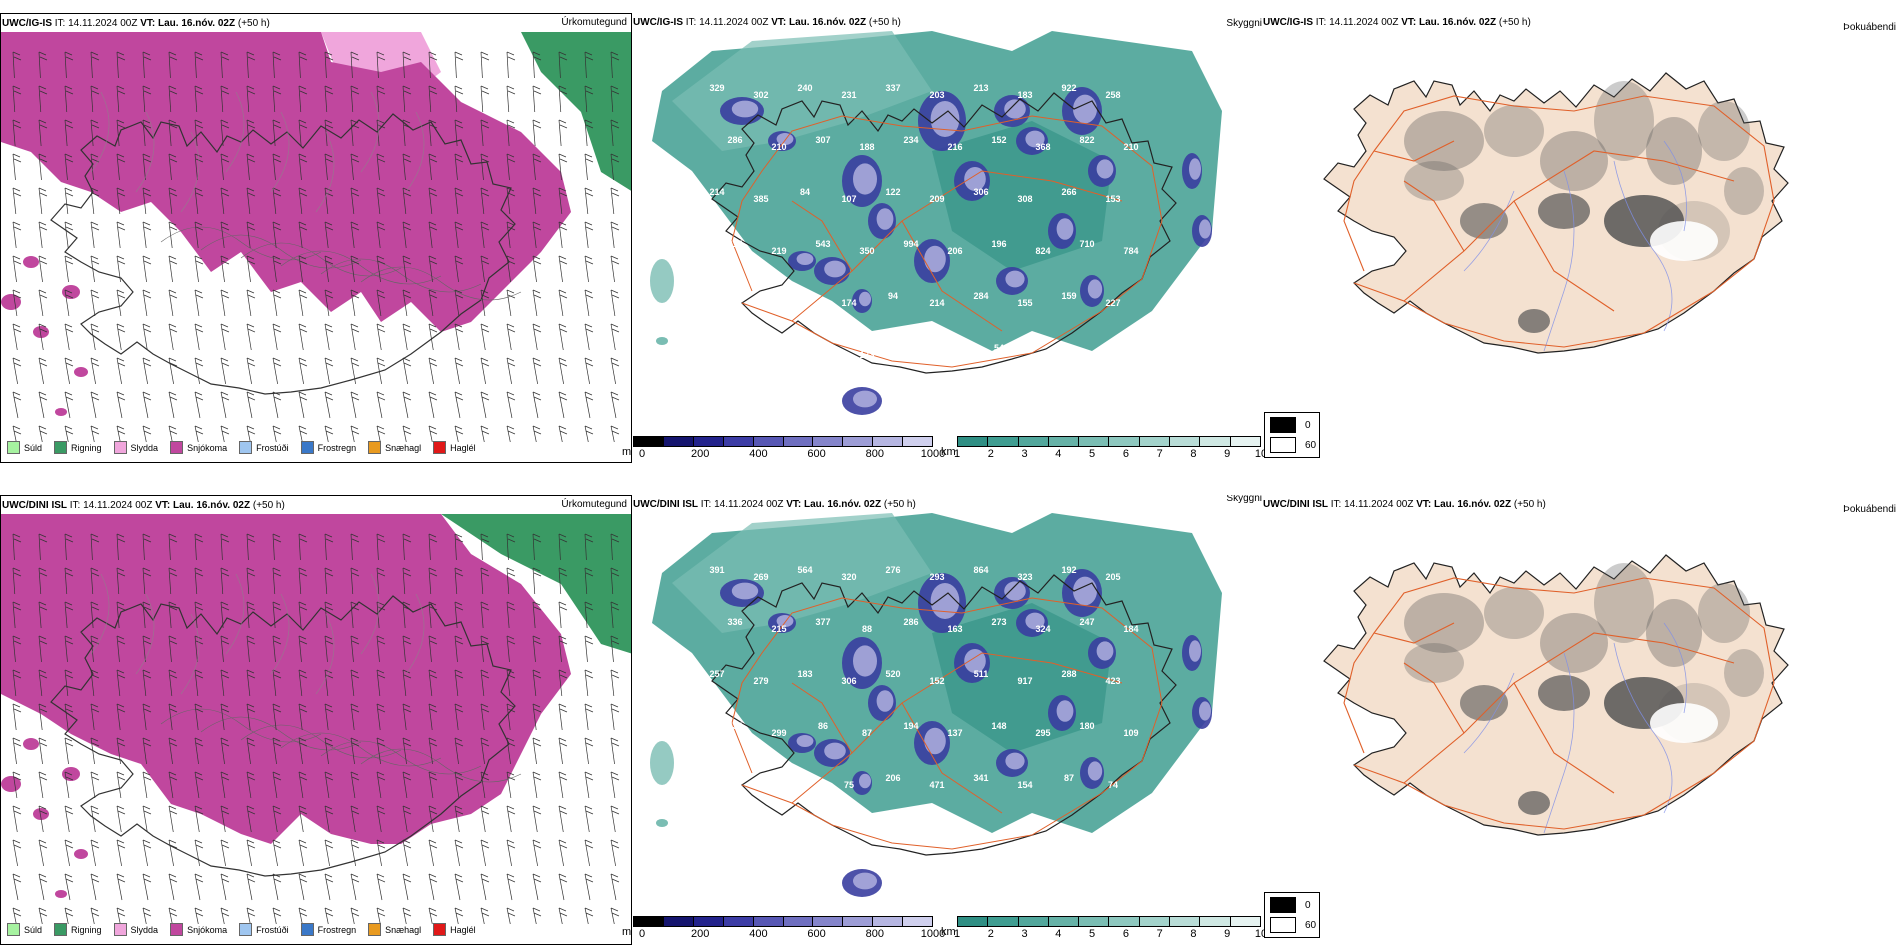  What do you see at coordinates (1024, 681) in the screenshot?
I see `cloudbase-label: 917` at bounding box center [1024, 681].